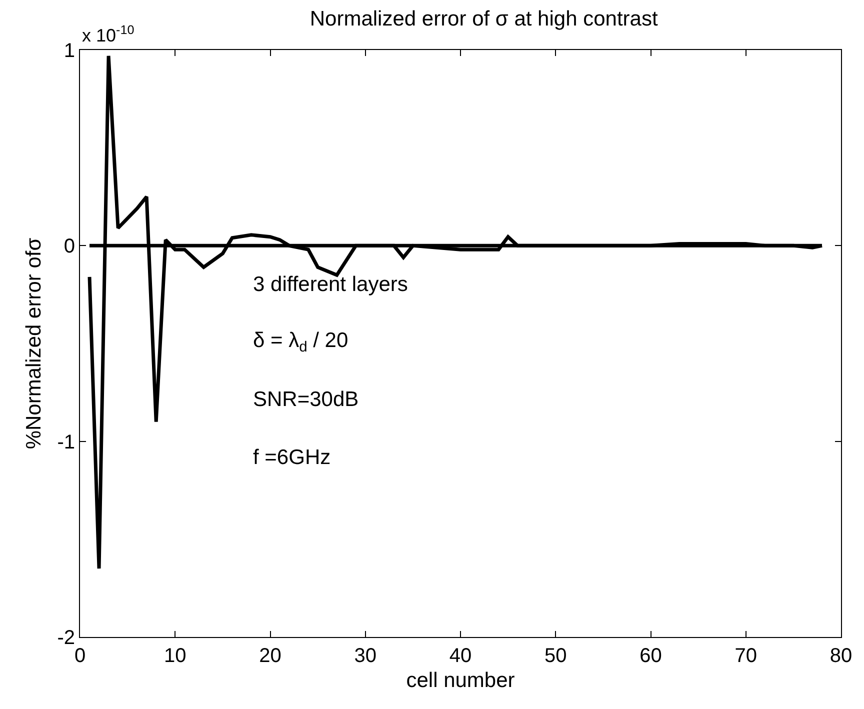 The image size is (864, 709). Describe the element at coordinates (292, 457) in the screenshot. I see `annotation: f =6GHz` at that location.